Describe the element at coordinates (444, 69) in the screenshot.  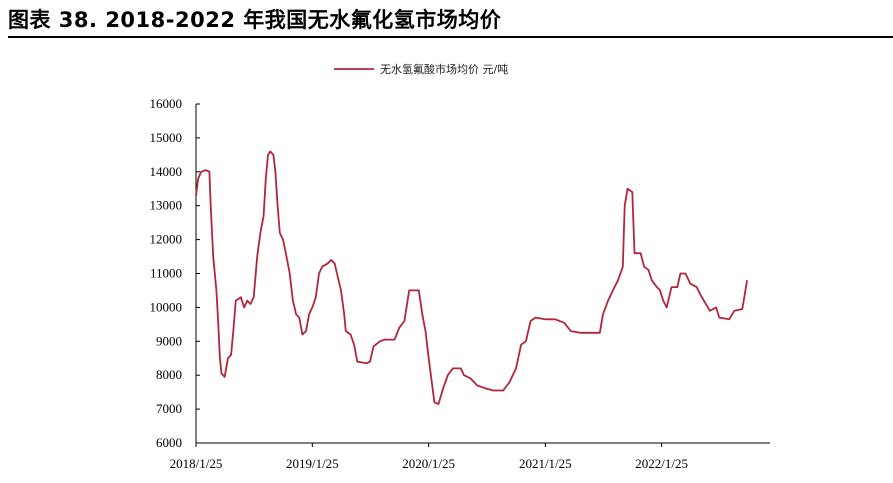
I see `legend-label: 无水氢氟酸市场均价 元/吨` at that location.